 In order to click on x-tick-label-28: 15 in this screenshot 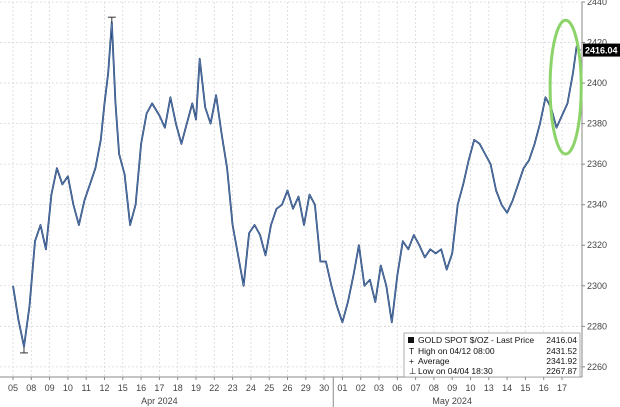, I will do `click(525, 388)`.